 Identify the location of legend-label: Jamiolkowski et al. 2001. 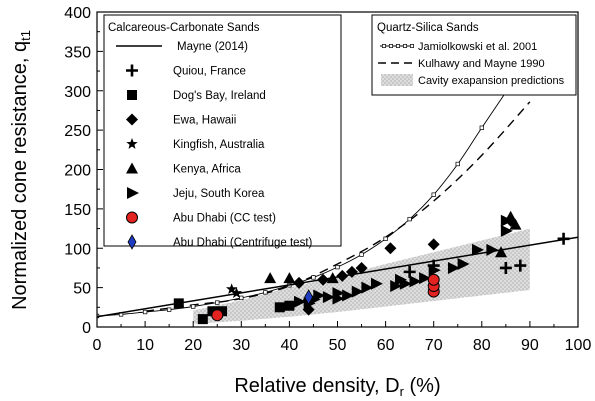
(477, 47).